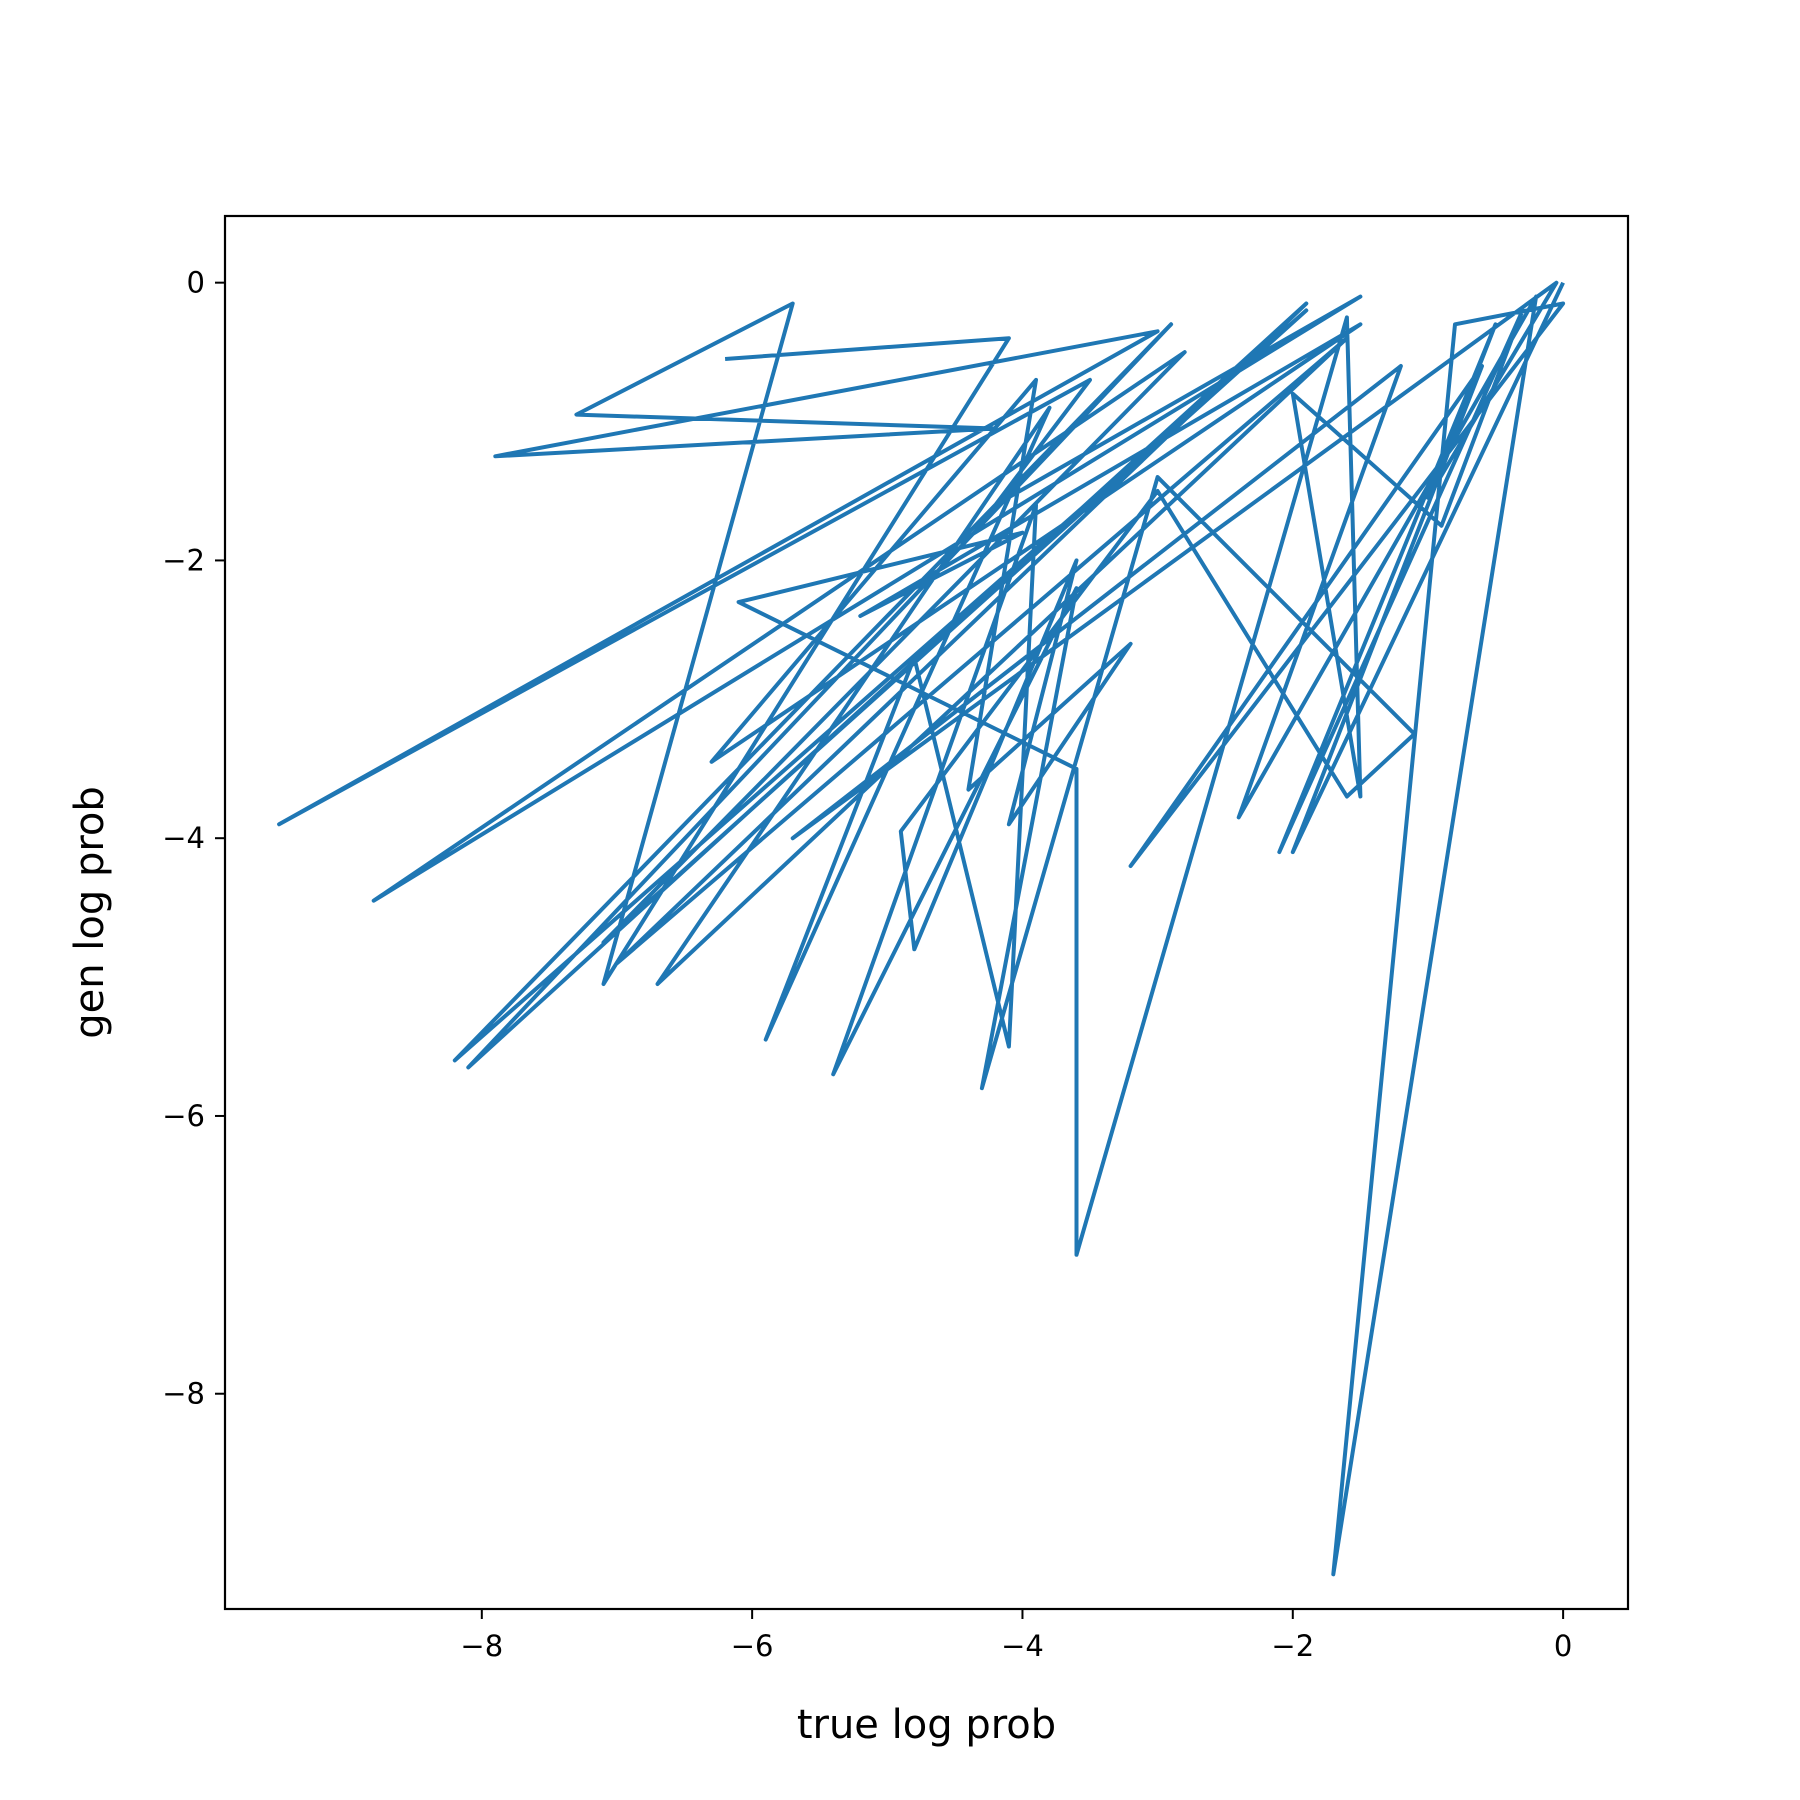 The width and height of the screenshot is (1800, 1800). I want to click on y-tick-label: −4, so click(183, 838).